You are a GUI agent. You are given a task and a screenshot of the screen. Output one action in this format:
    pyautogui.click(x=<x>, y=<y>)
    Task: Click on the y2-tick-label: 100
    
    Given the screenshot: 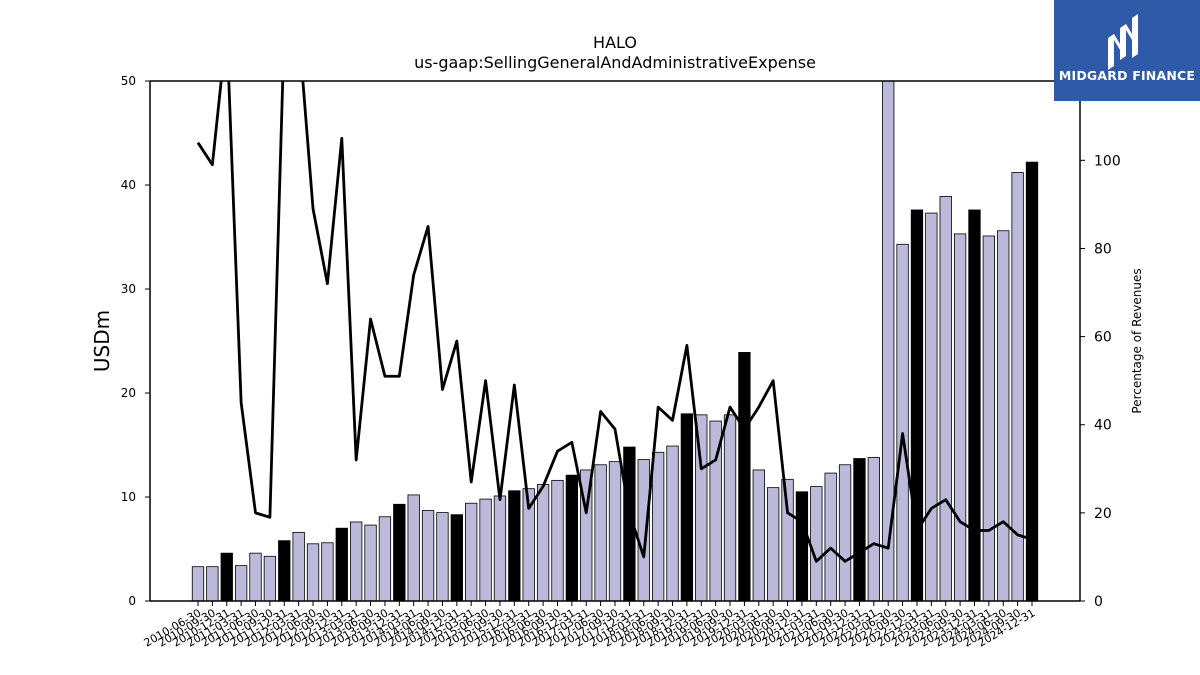 What is the action you would take?
    pyautogui.click(x=1107, y=161)
    